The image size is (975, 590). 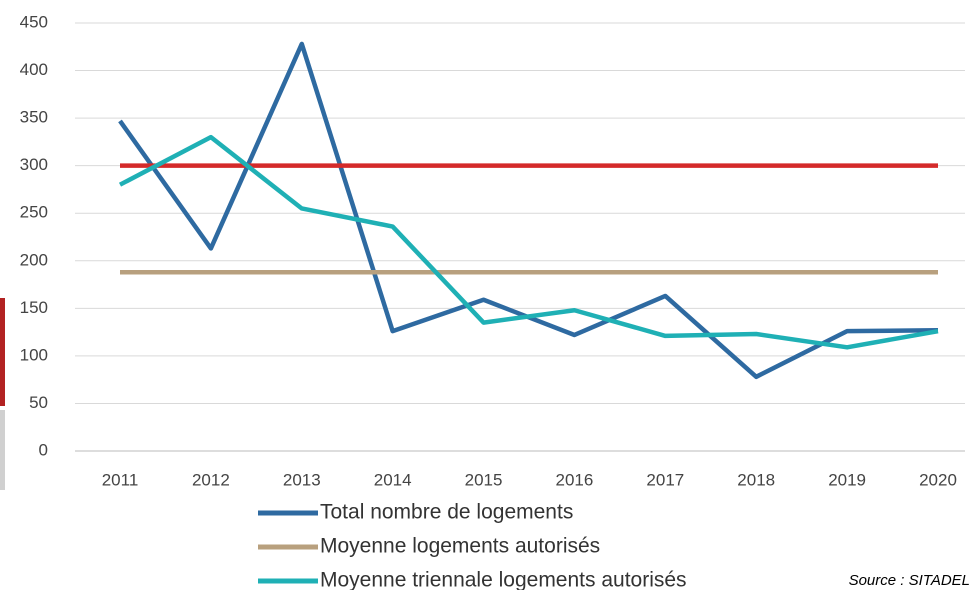 What do you see at coordinates (503, 579) in the screenshot?
I see `legend-label: Moyenne triennale logements autorisés` at bounding box center [503, 579].